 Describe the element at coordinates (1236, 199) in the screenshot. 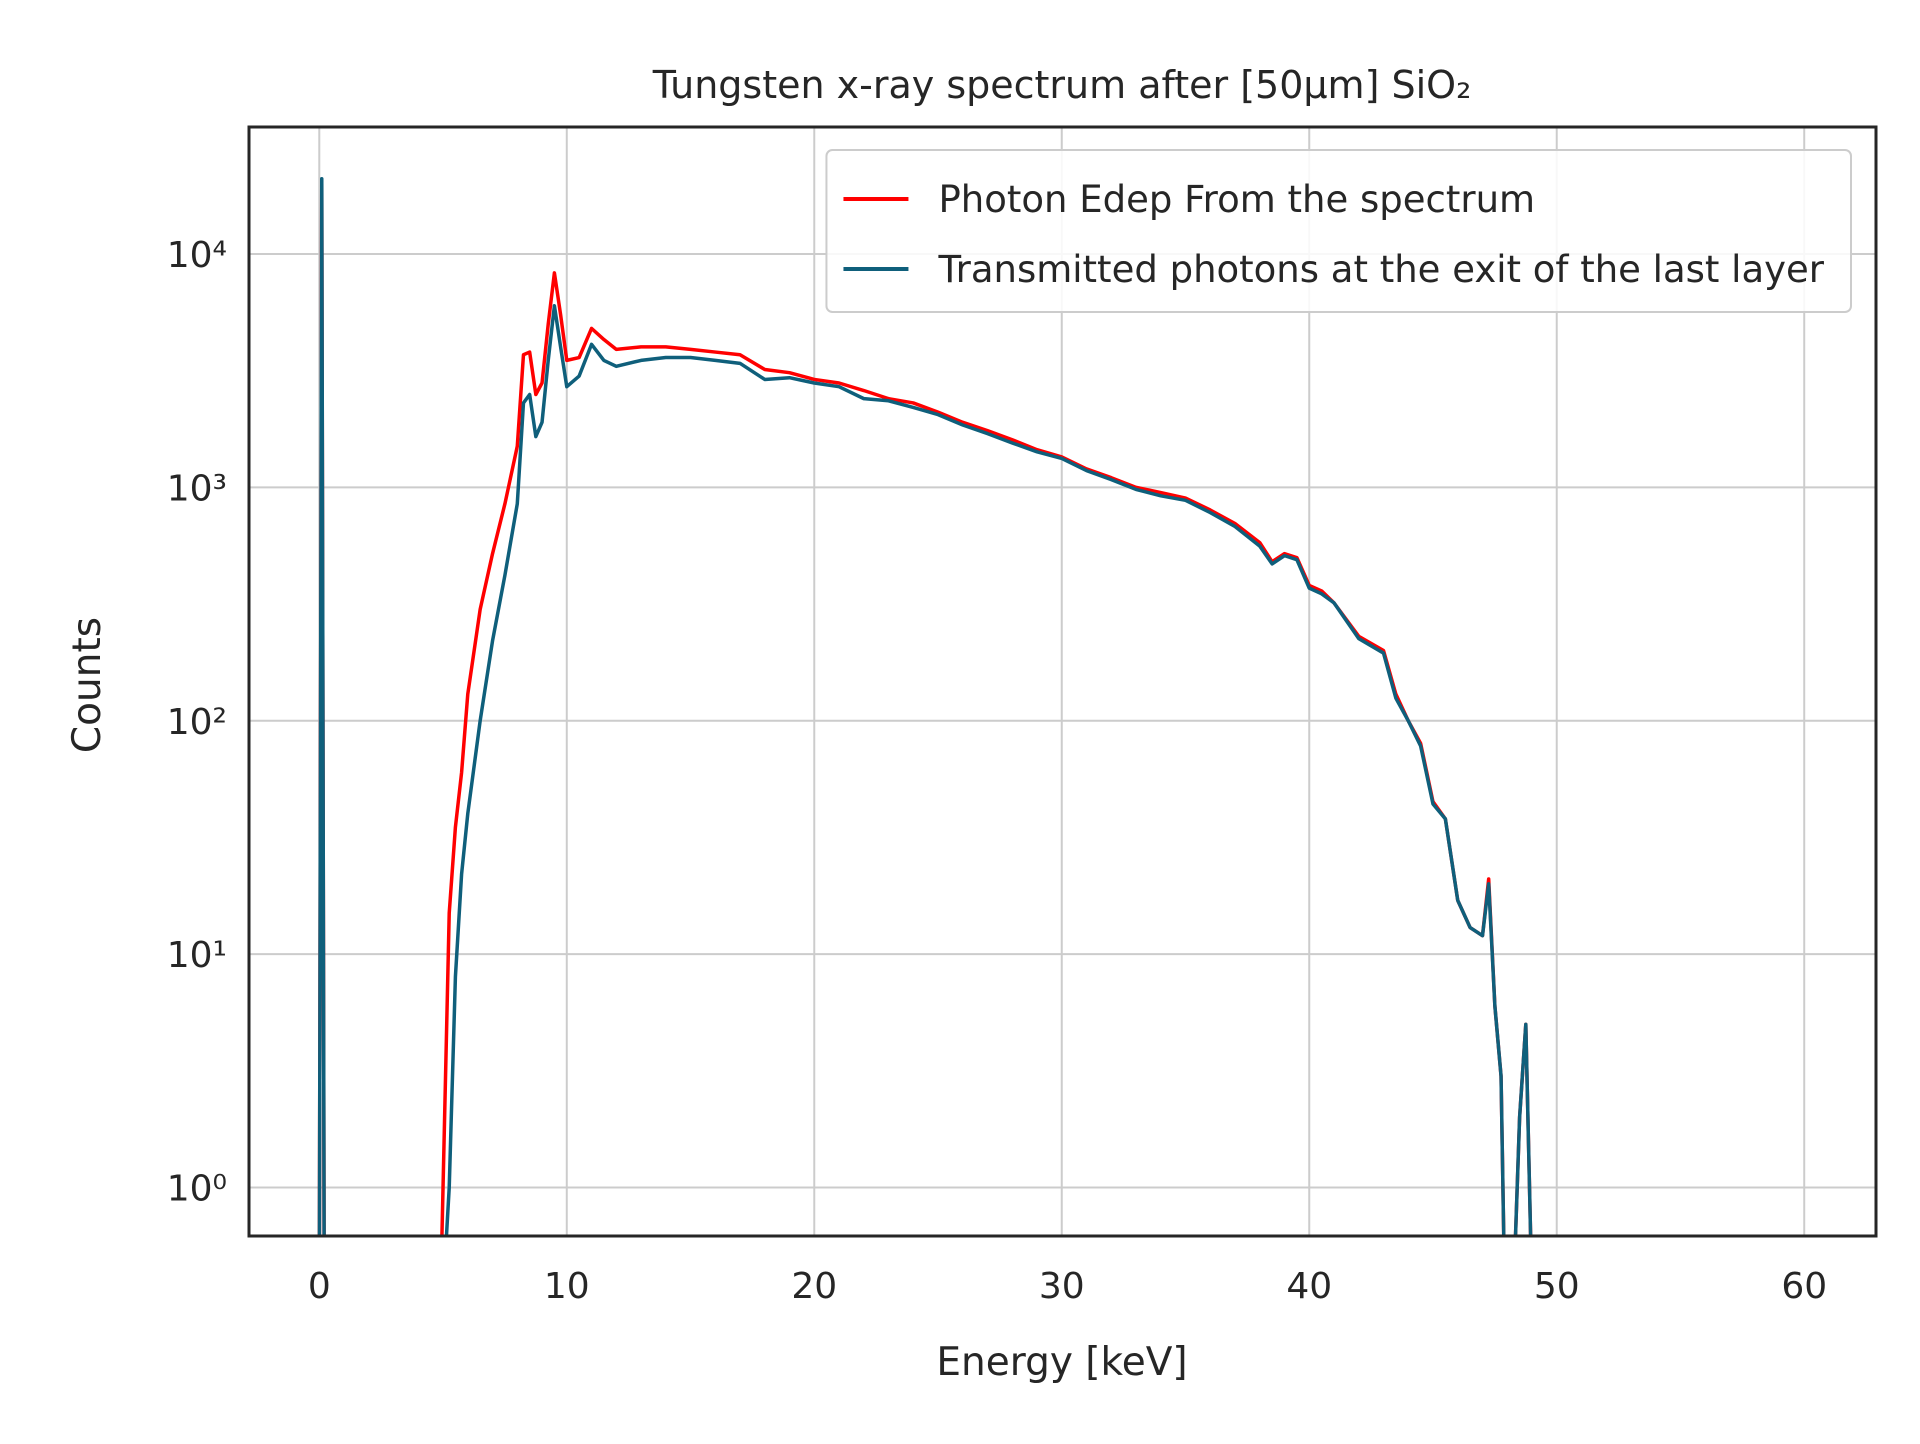

I see `legend-label: Photon Edep From the spectrum` at that location.